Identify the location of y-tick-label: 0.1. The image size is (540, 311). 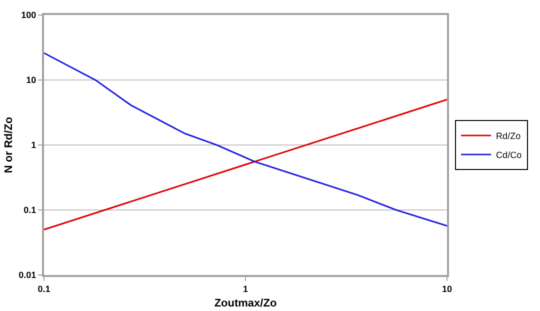
(30, 210).